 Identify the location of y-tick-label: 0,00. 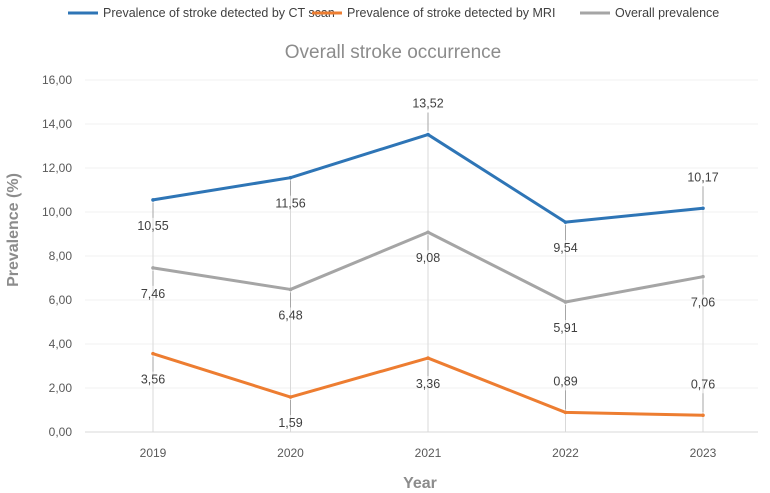
(61, 432).